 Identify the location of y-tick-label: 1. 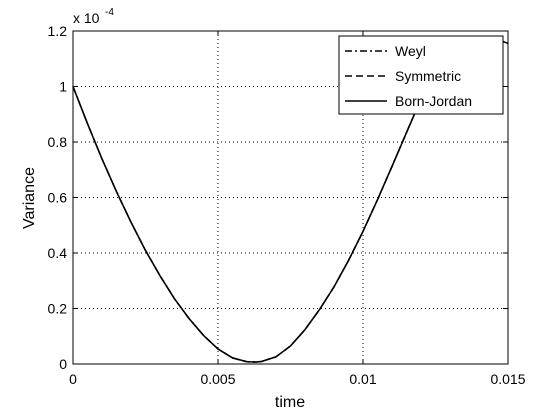
(63, 87).